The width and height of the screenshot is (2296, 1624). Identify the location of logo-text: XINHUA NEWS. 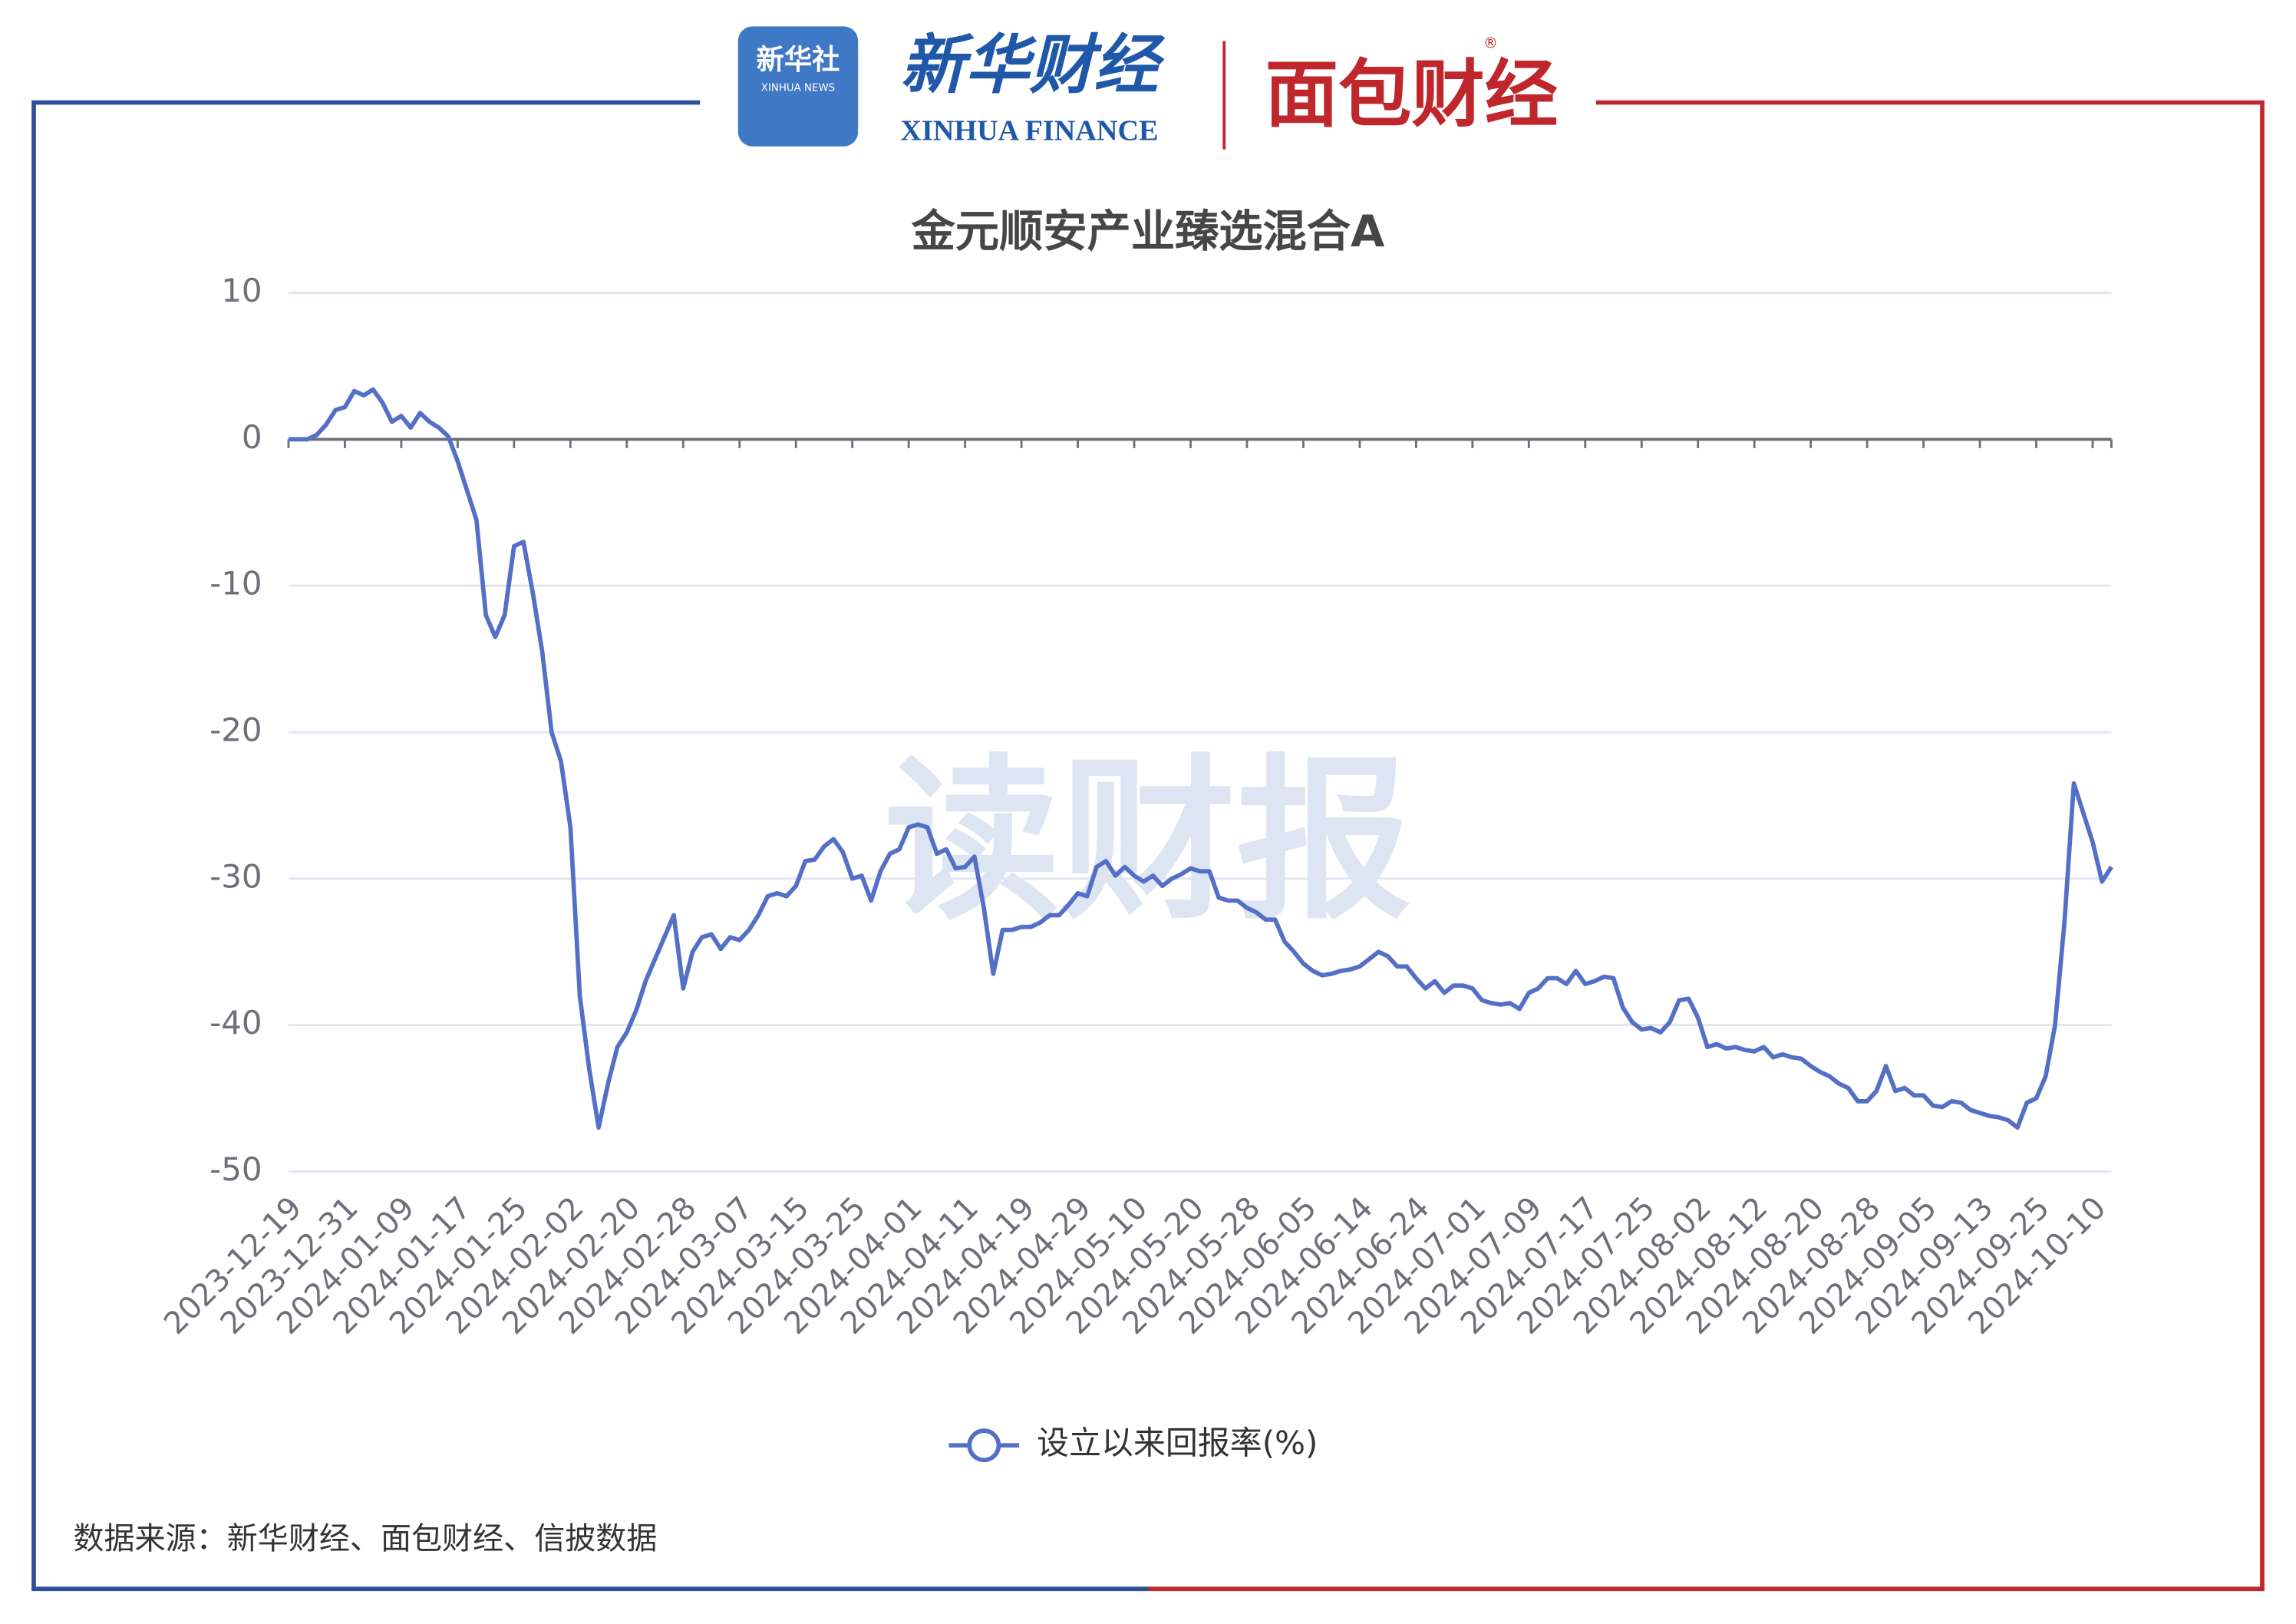
(798, 88).